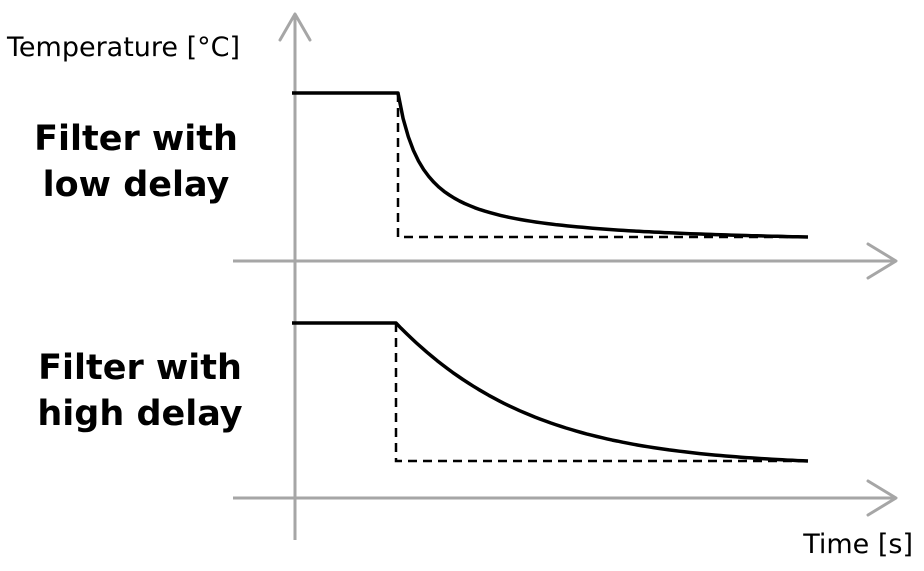  What do you see at coordinates (601, 393) in the screenshot?
I see `ideal-step-response-high` at bounding box center [601, 393].